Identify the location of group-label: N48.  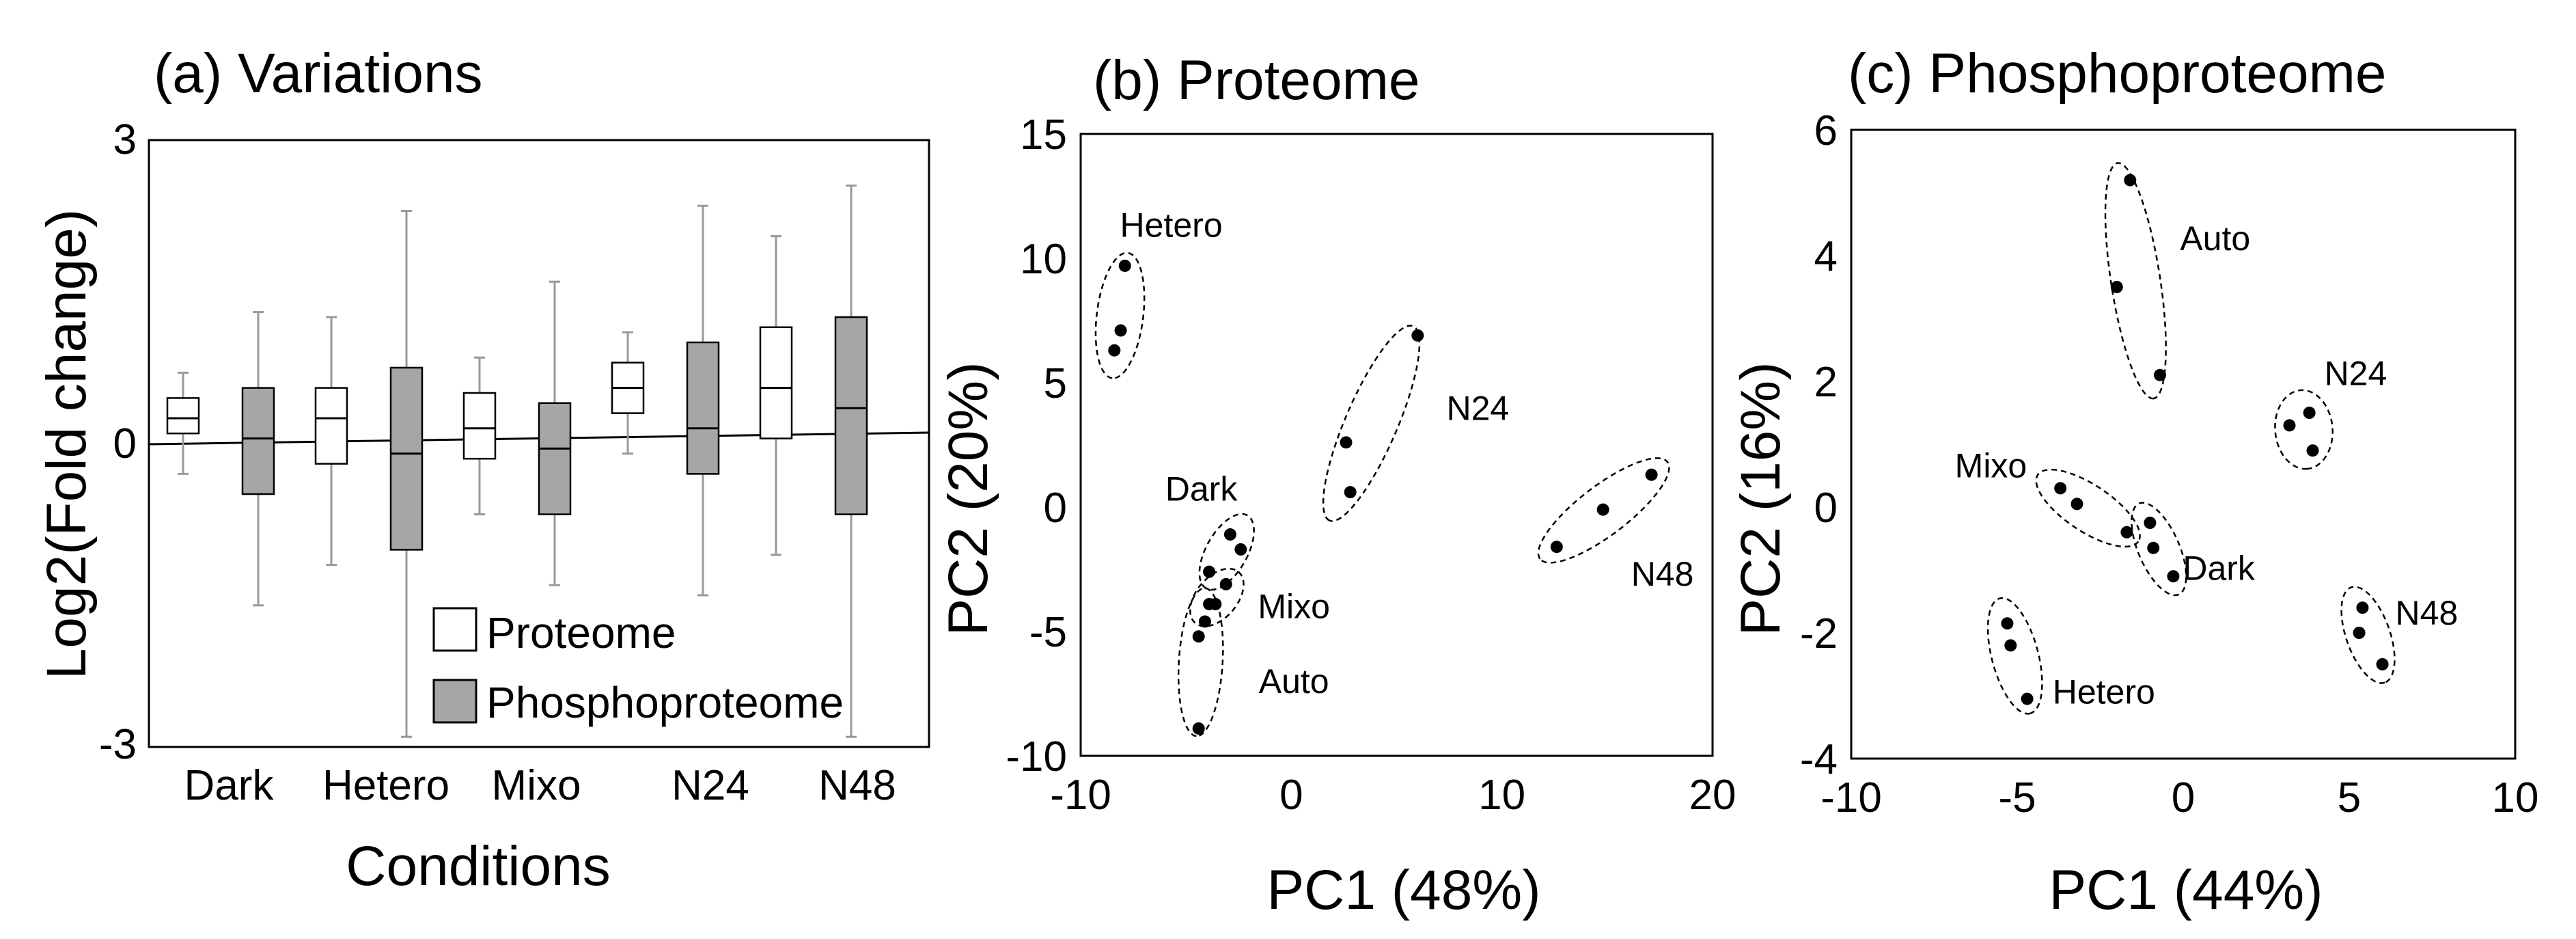
(1663, 574).